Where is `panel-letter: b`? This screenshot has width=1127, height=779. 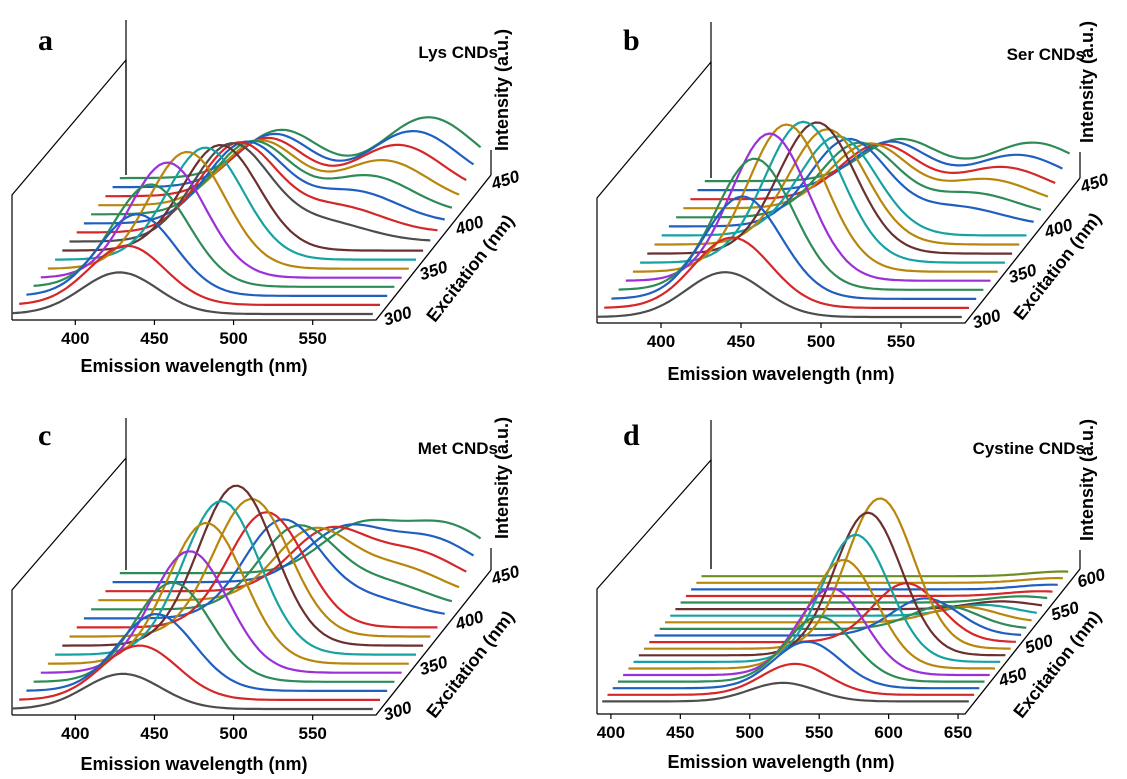
panel-letter: b is located at coordinates (631, 40).